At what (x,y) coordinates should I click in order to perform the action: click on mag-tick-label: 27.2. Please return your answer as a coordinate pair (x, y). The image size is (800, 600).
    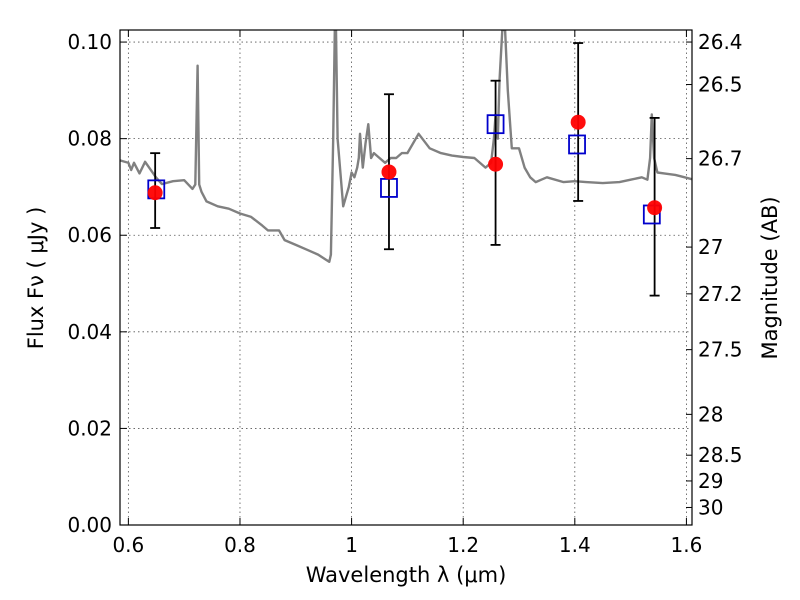
    Looking at the image, I should click on (720, 294).